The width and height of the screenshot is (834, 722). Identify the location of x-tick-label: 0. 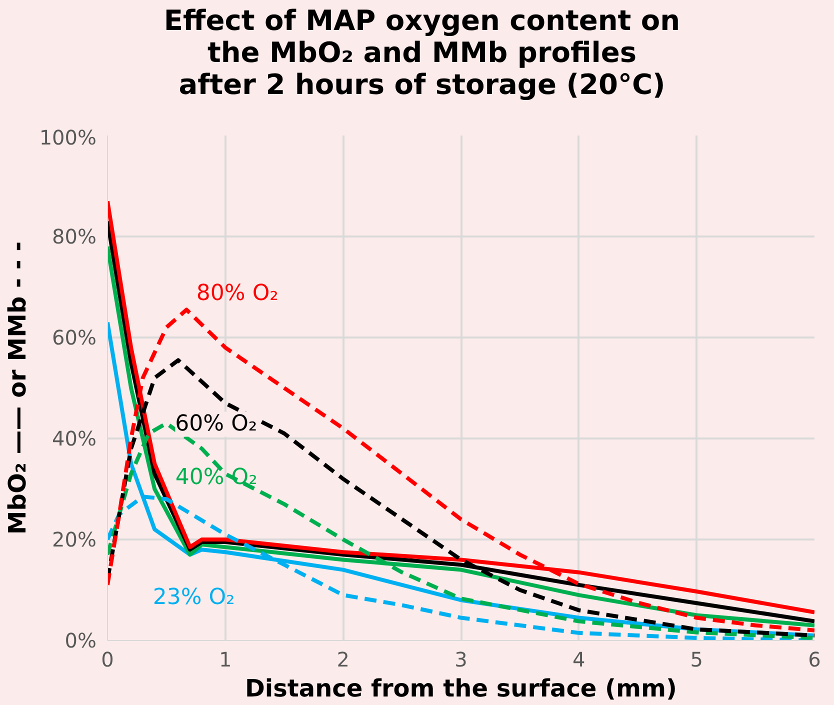
(107, 660).